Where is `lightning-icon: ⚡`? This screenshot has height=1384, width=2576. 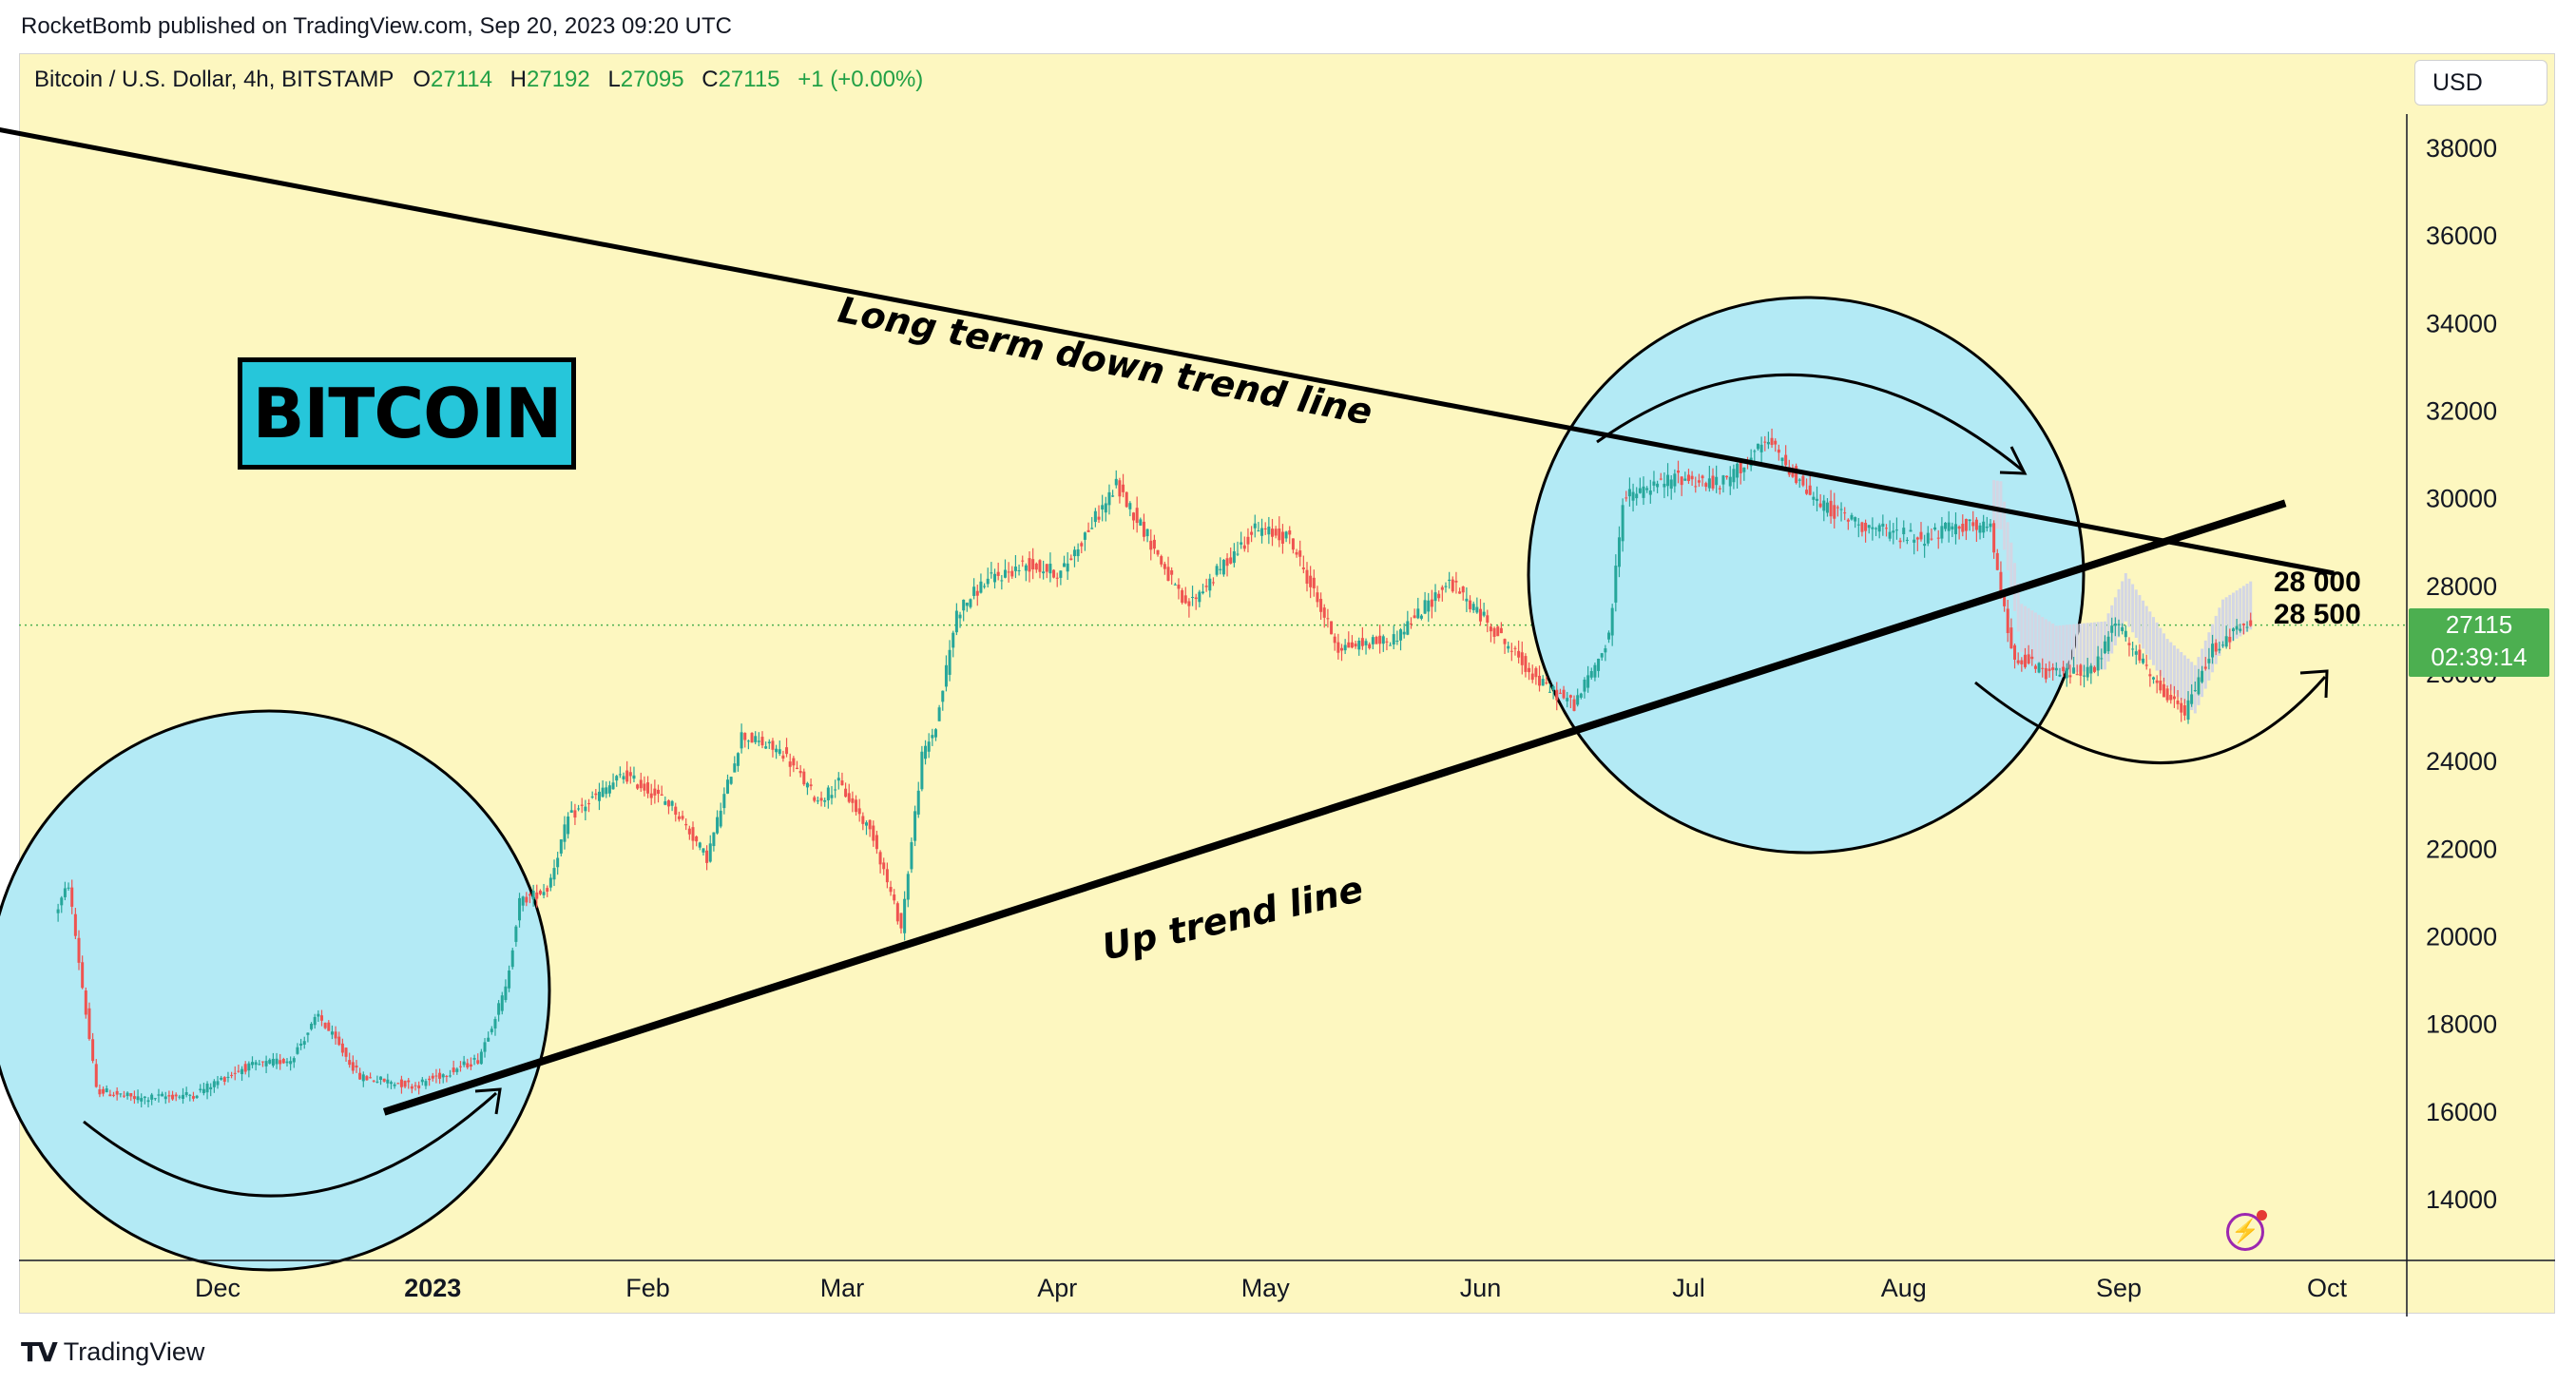
lightning-icon: ⚡ is located at coordinates (2246, 1230).